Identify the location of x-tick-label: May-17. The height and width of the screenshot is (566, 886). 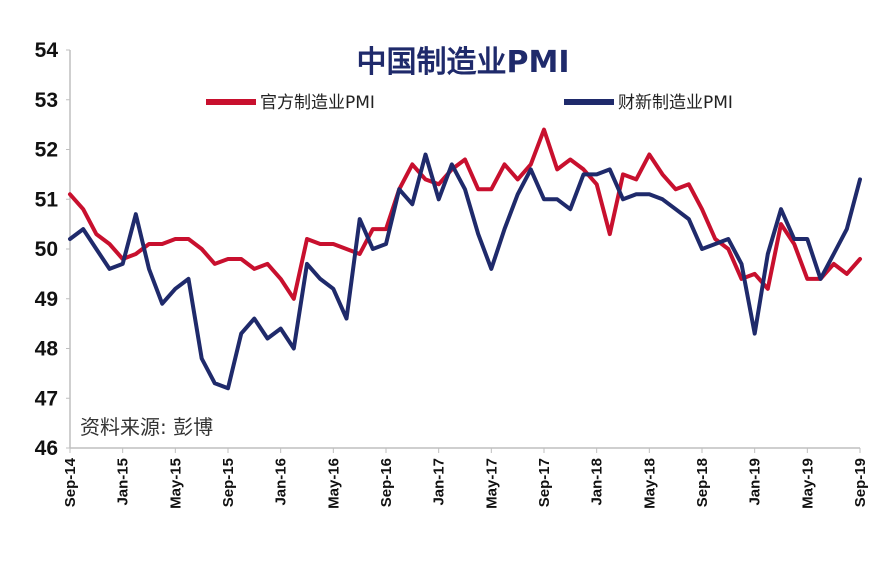
(491, 483).